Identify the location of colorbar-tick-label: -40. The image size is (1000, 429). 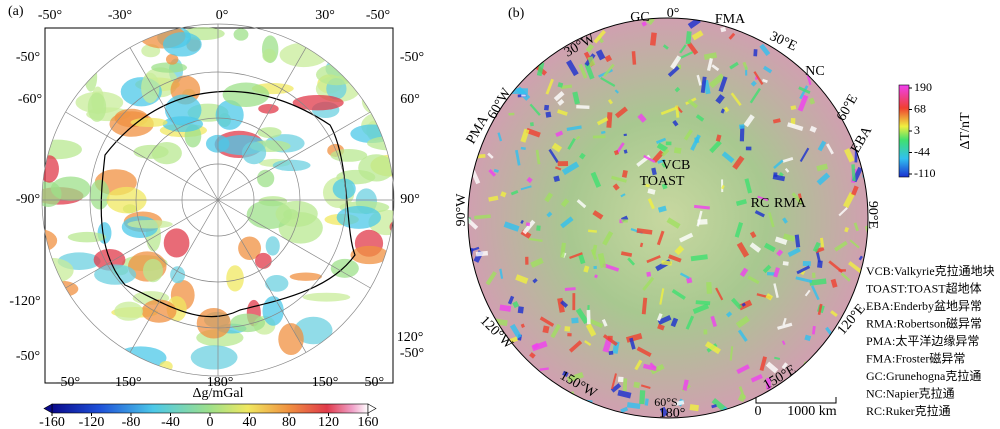
(170, 422).